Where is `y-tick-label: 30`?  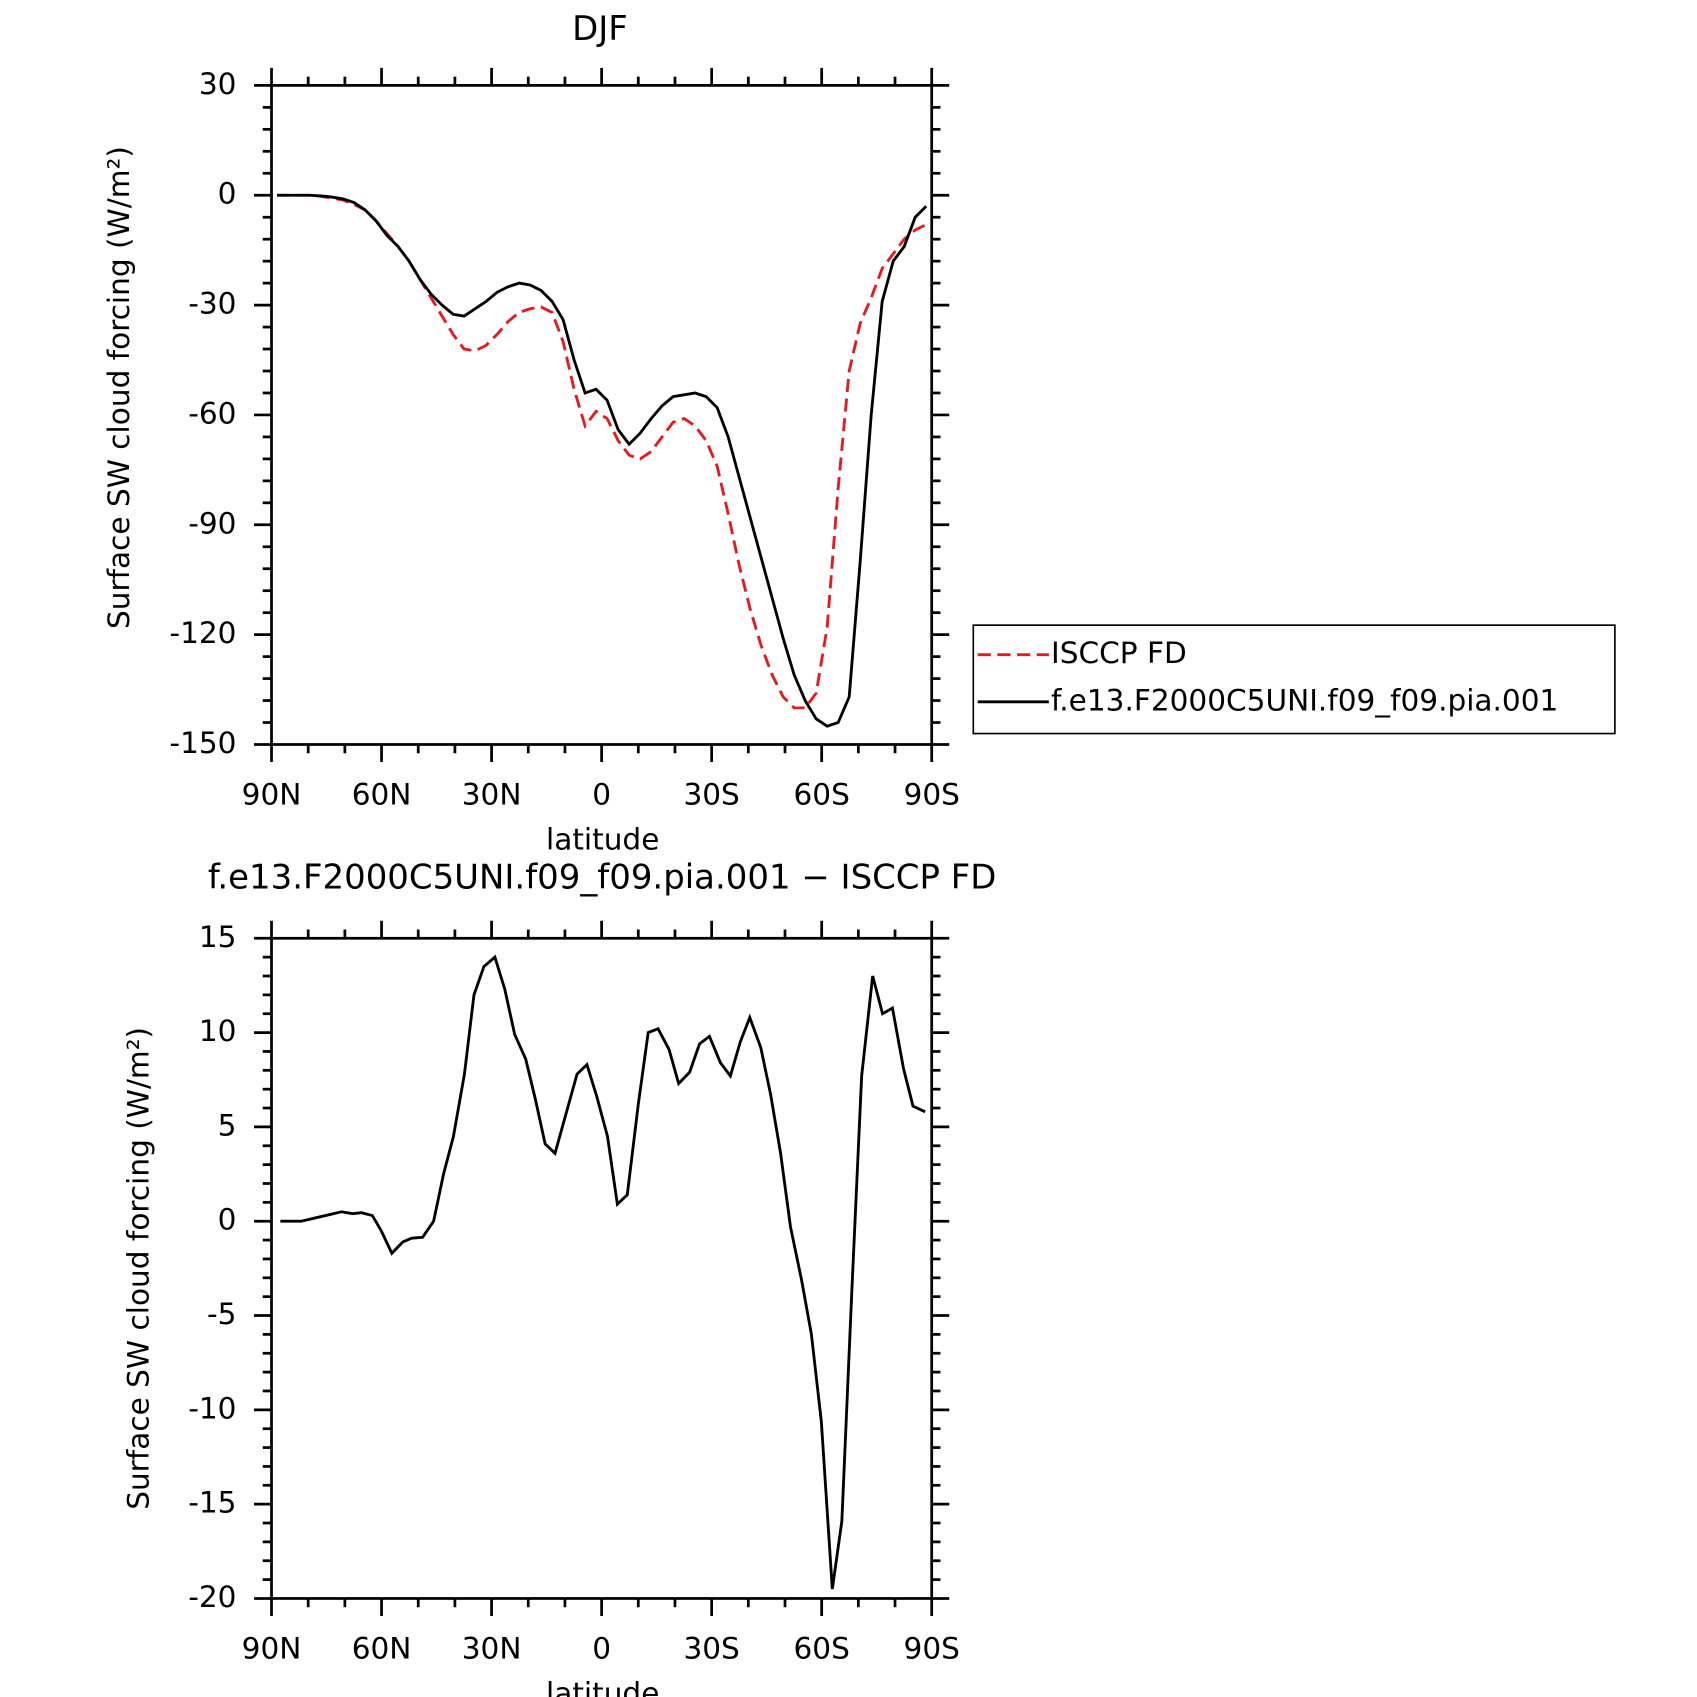
y-tick-label: 30 is located at coordinates (218, 84).